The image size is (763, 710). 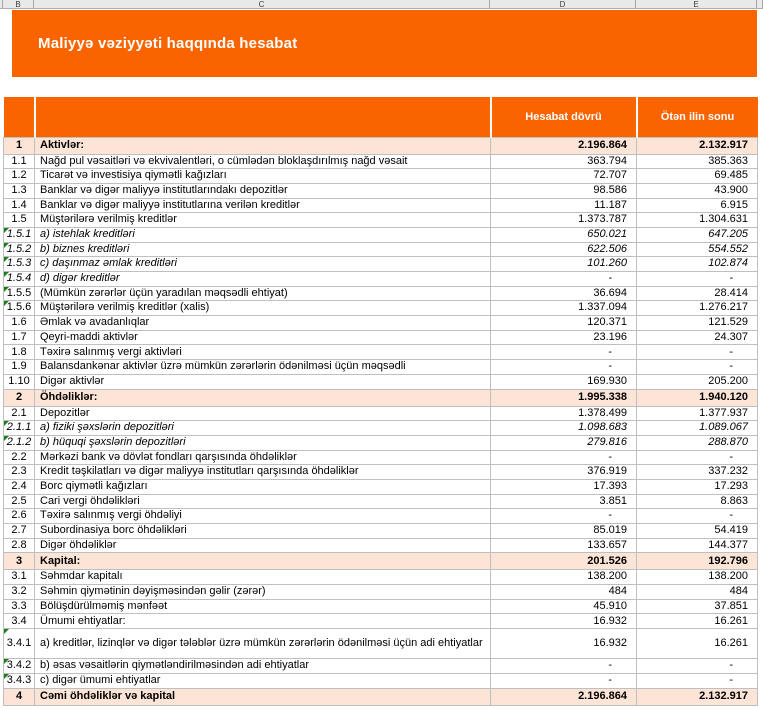 What do you see at coordinates (262, 279) in the screenshot?
I see `description-cell: d) digər kreditlər` at bounding box center [262, 279].